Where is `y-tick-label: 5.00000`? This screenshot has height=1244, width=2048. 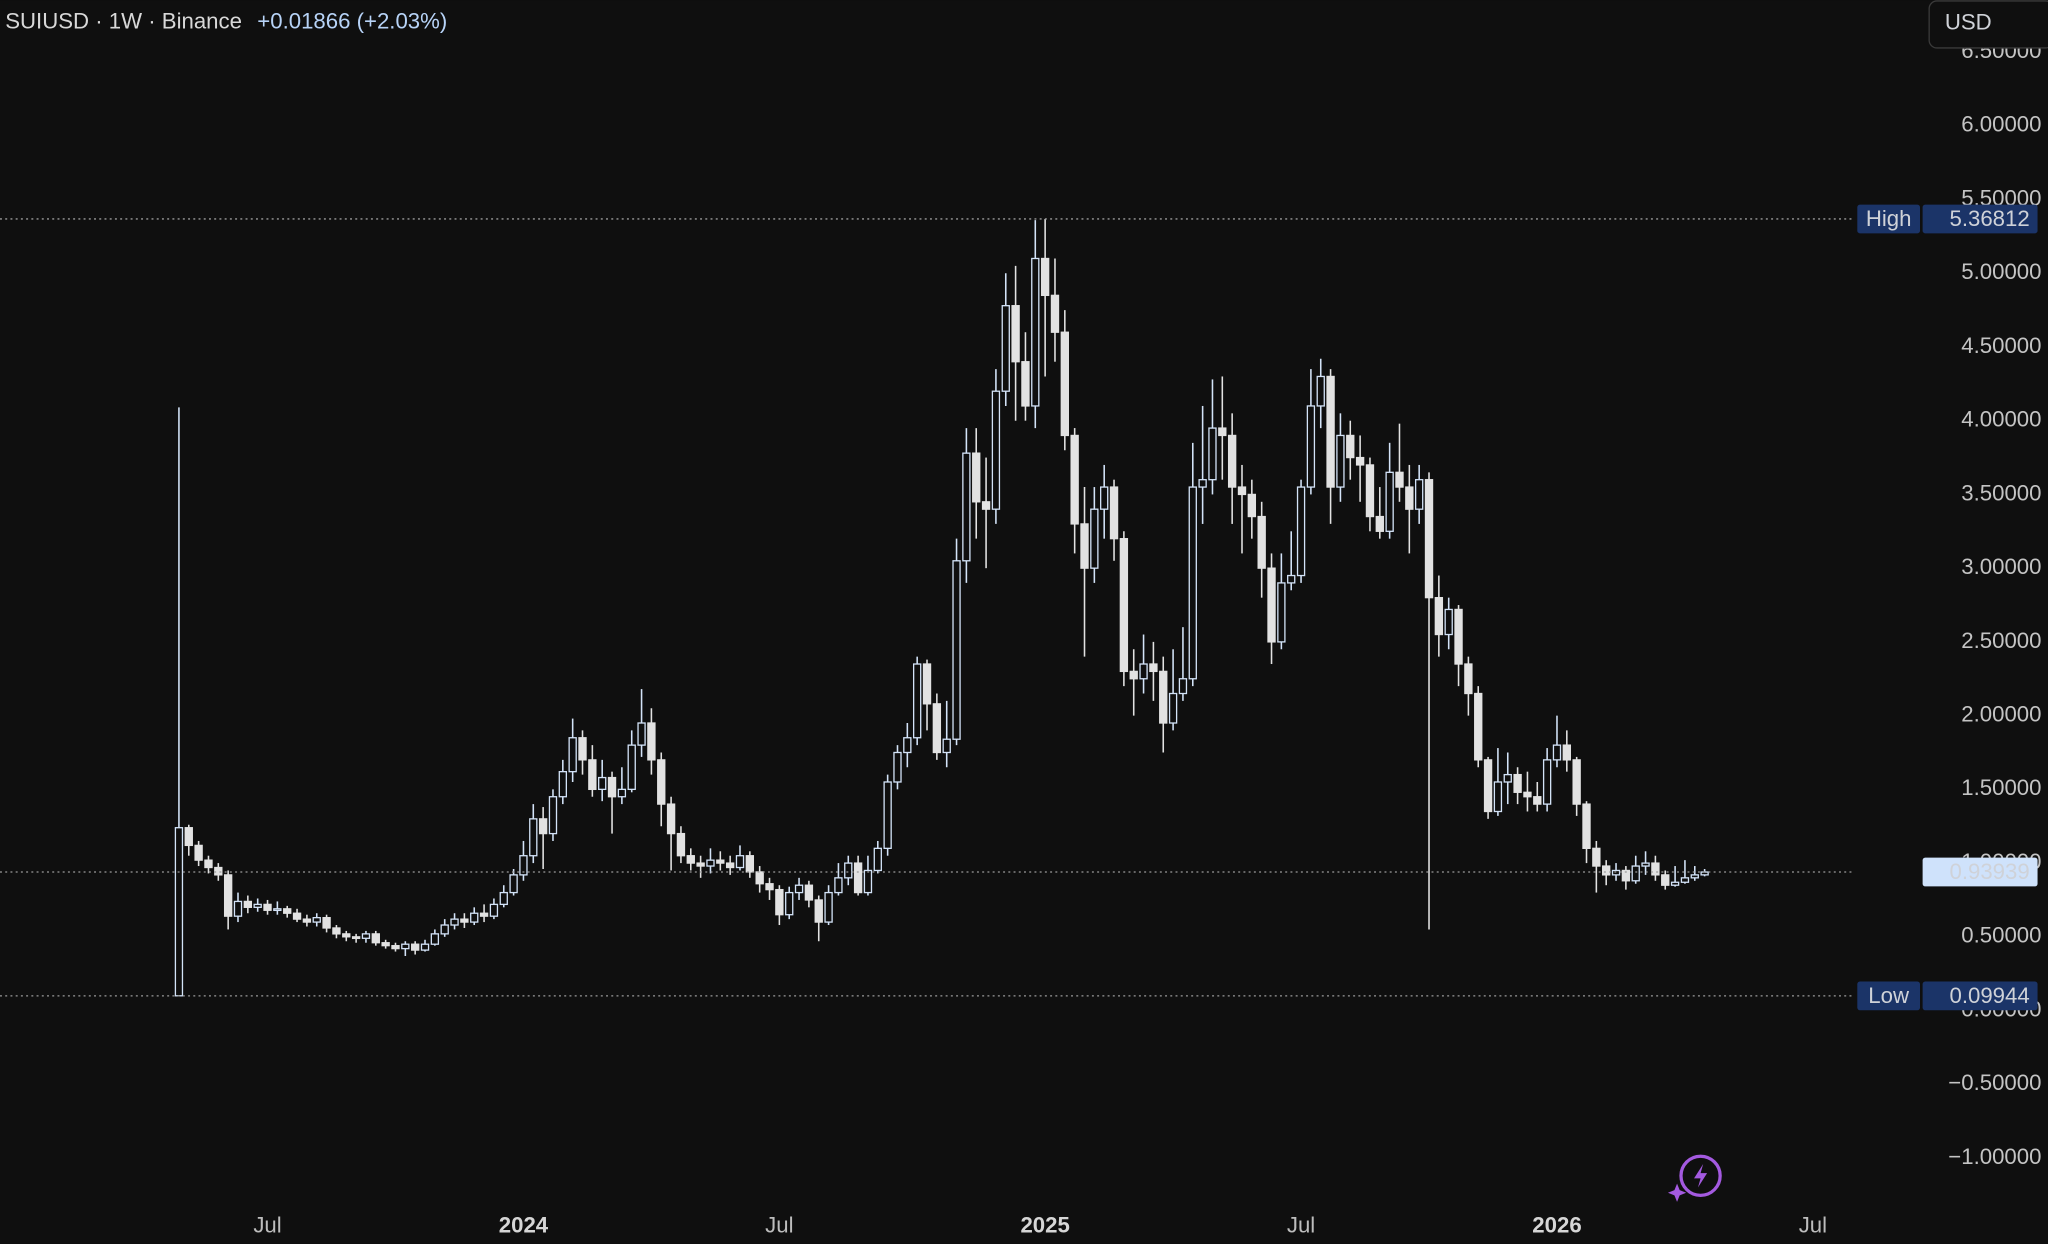 y-tick-label: 5.00000 is located at coordinates (2001, 271).